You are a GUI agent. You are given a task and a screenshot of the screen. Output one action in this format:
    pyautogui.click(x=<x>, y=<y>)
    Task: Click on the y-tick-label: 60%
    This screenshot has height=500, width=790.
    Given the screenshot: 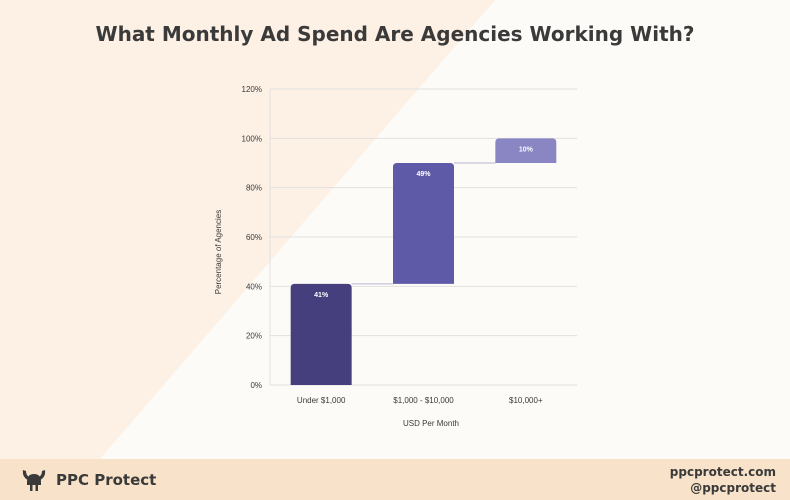 What is the action you would take?
    pyautogui.click(x=254, y=237)
    